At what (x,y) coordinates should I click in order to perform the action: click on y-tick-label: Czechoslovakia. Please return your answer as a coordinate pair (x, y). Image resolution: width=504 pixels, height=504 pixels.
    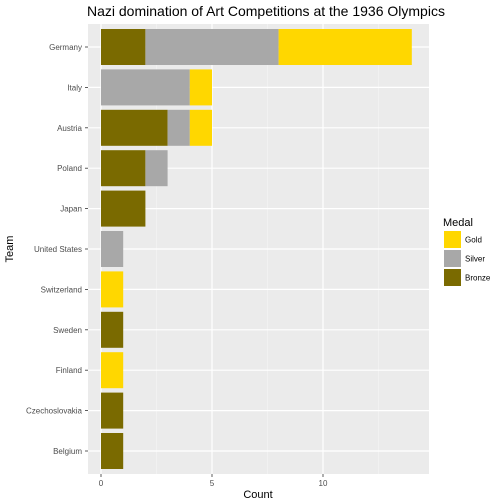
    Looking at the image, I should click on (54, 411).